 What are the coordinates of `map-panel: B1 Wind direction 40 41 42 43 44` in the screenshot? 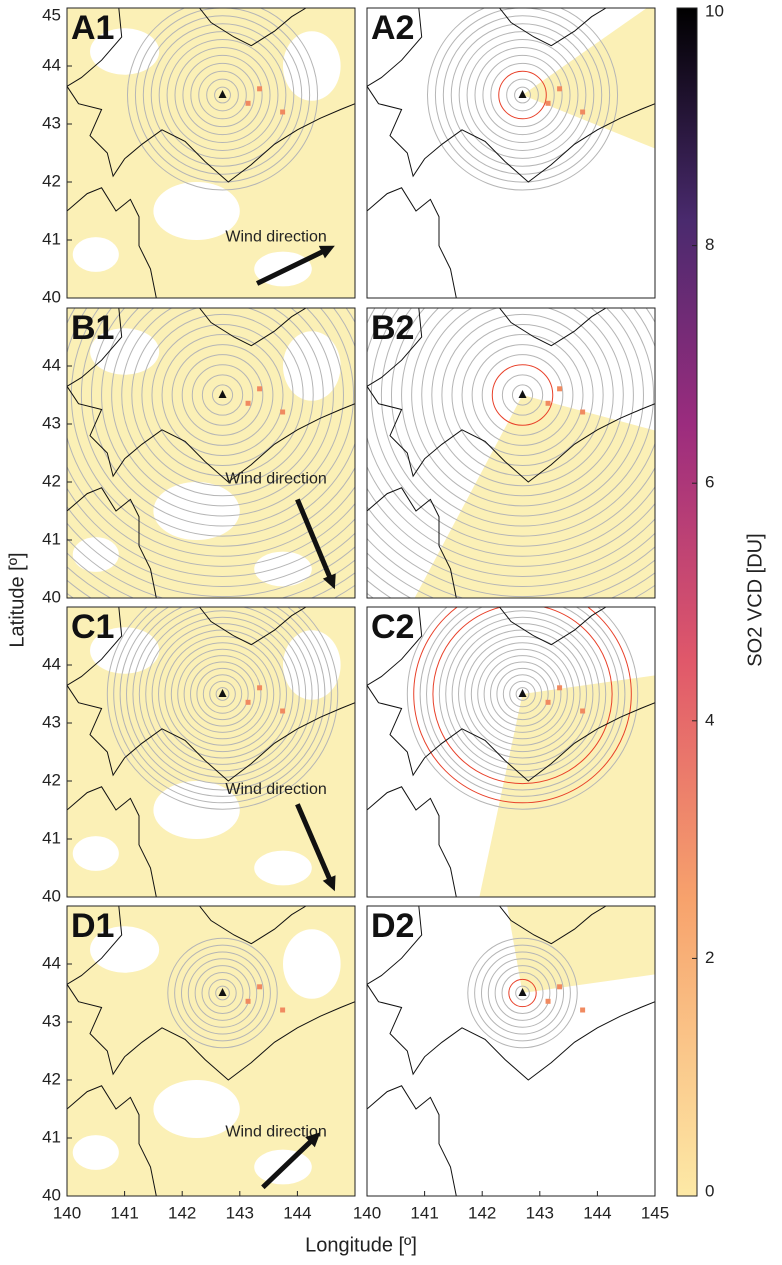 It's located at (199, 456).